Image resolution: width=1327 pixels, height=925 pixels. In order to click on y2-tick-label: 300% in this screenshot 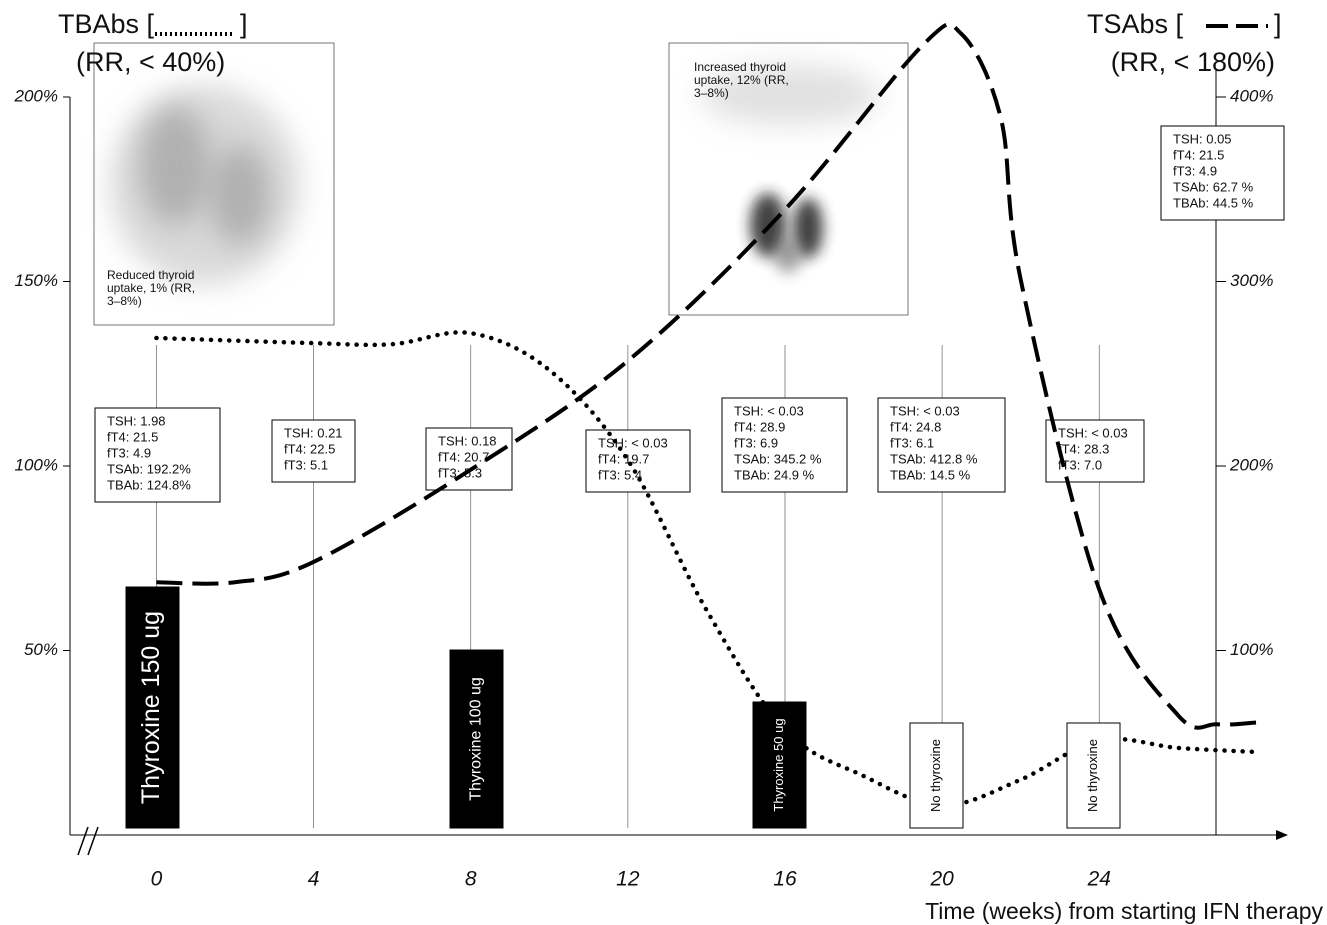, I will do `click(1251, 280)`.